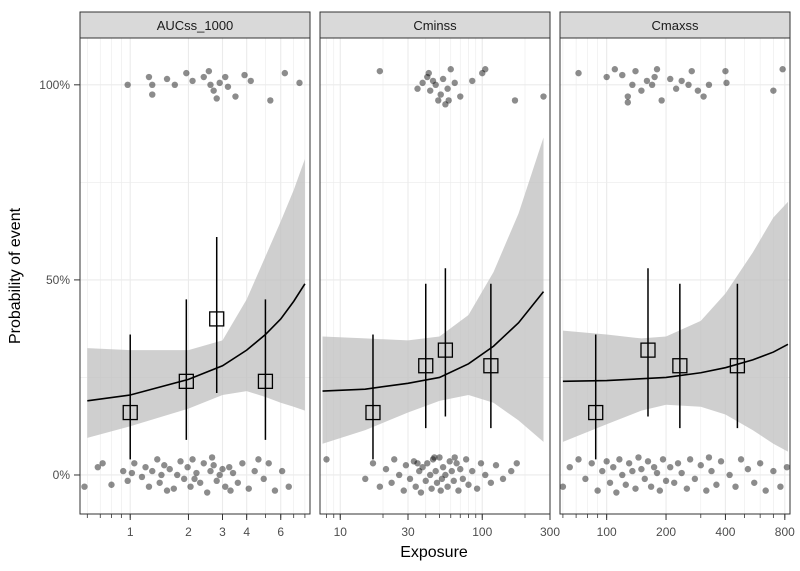 This screenshot has height=571, width=800. Describe the element at coordinates (188, 532) in the screenshot. I see `x-tick-label: 2` at that location.